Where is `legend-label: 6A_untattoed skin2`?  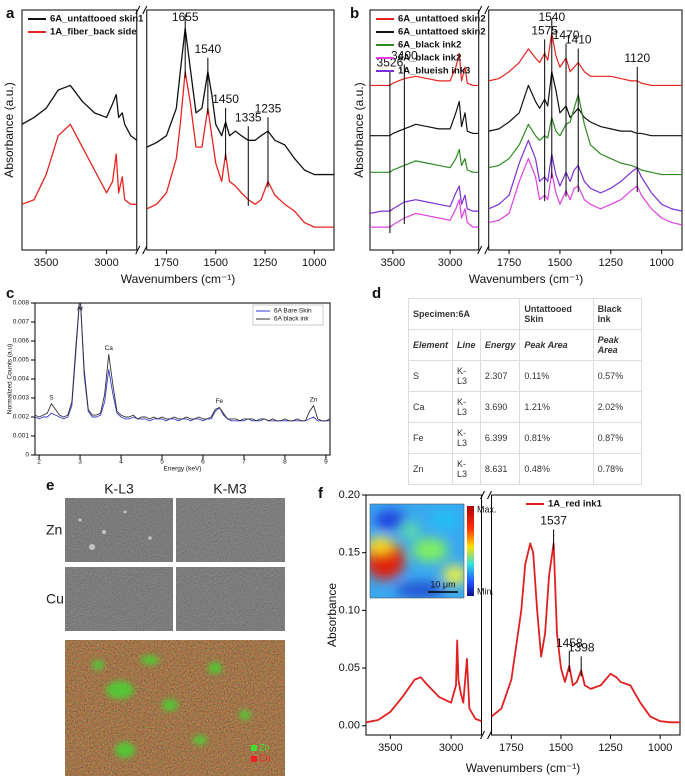 legend-label: 6A_untattoed skin2 is located at coordinates (442, 32).